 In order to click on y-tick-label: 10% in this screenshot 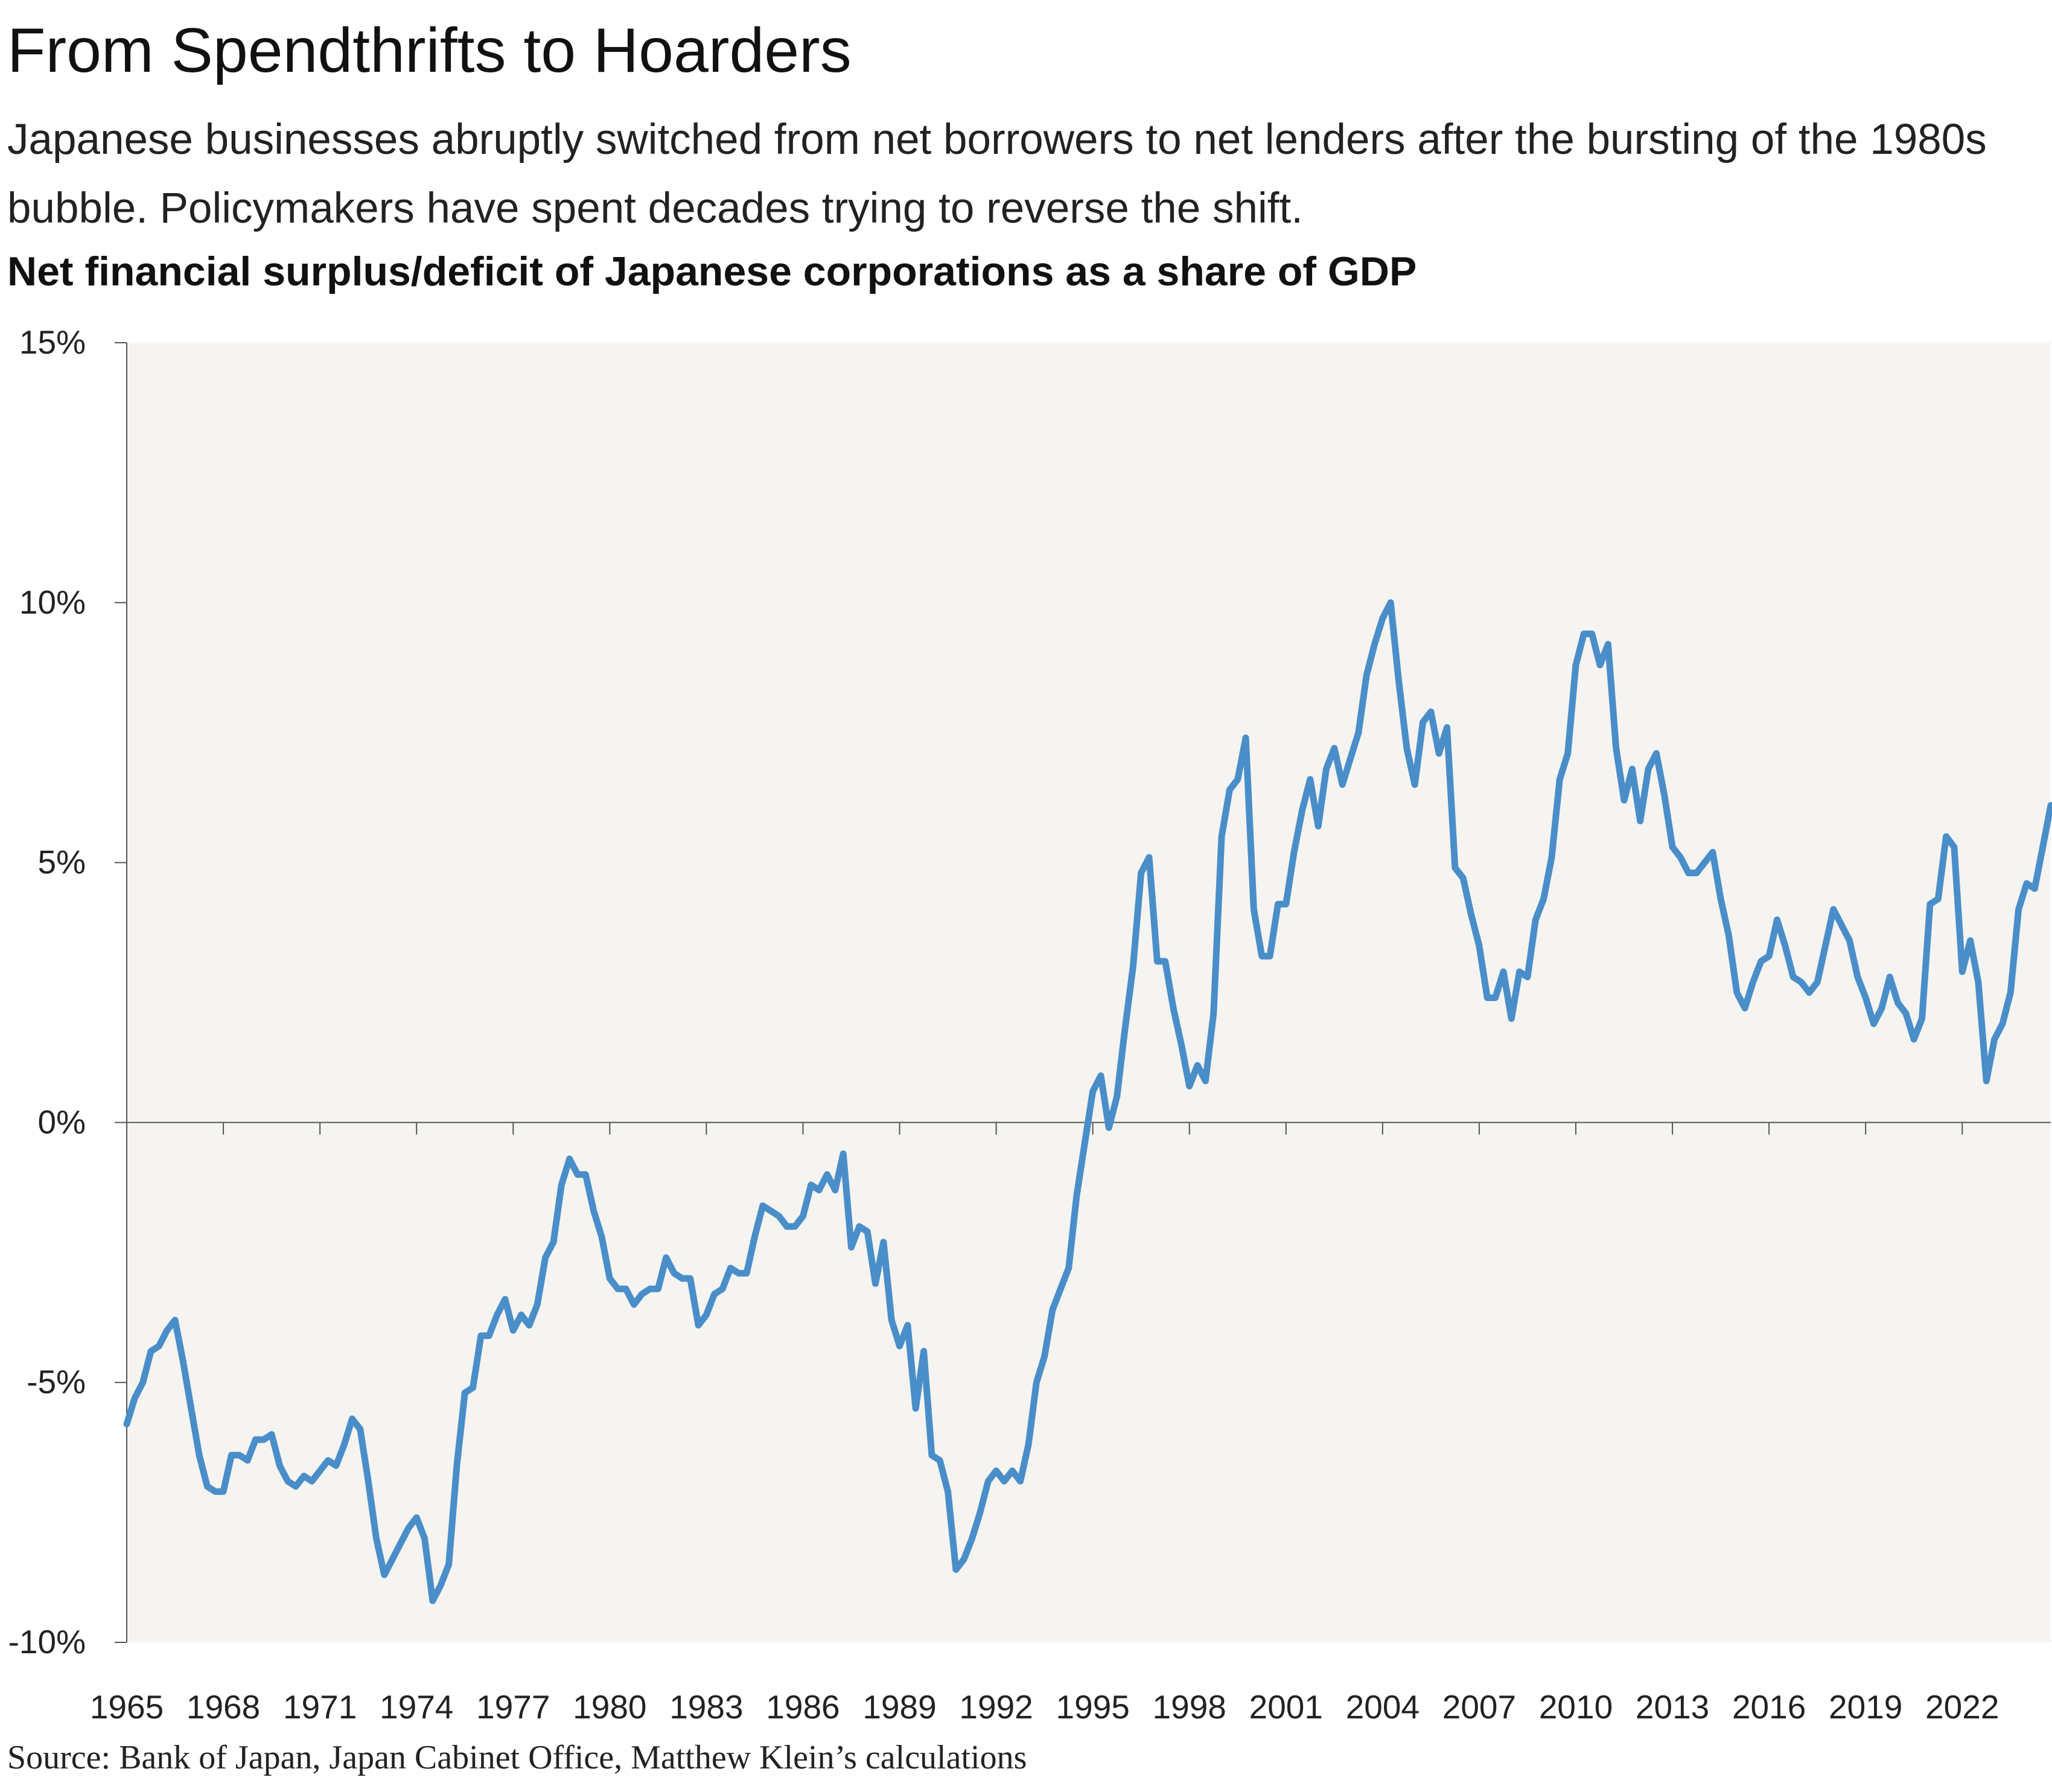, I will do `click(52, 602)`.